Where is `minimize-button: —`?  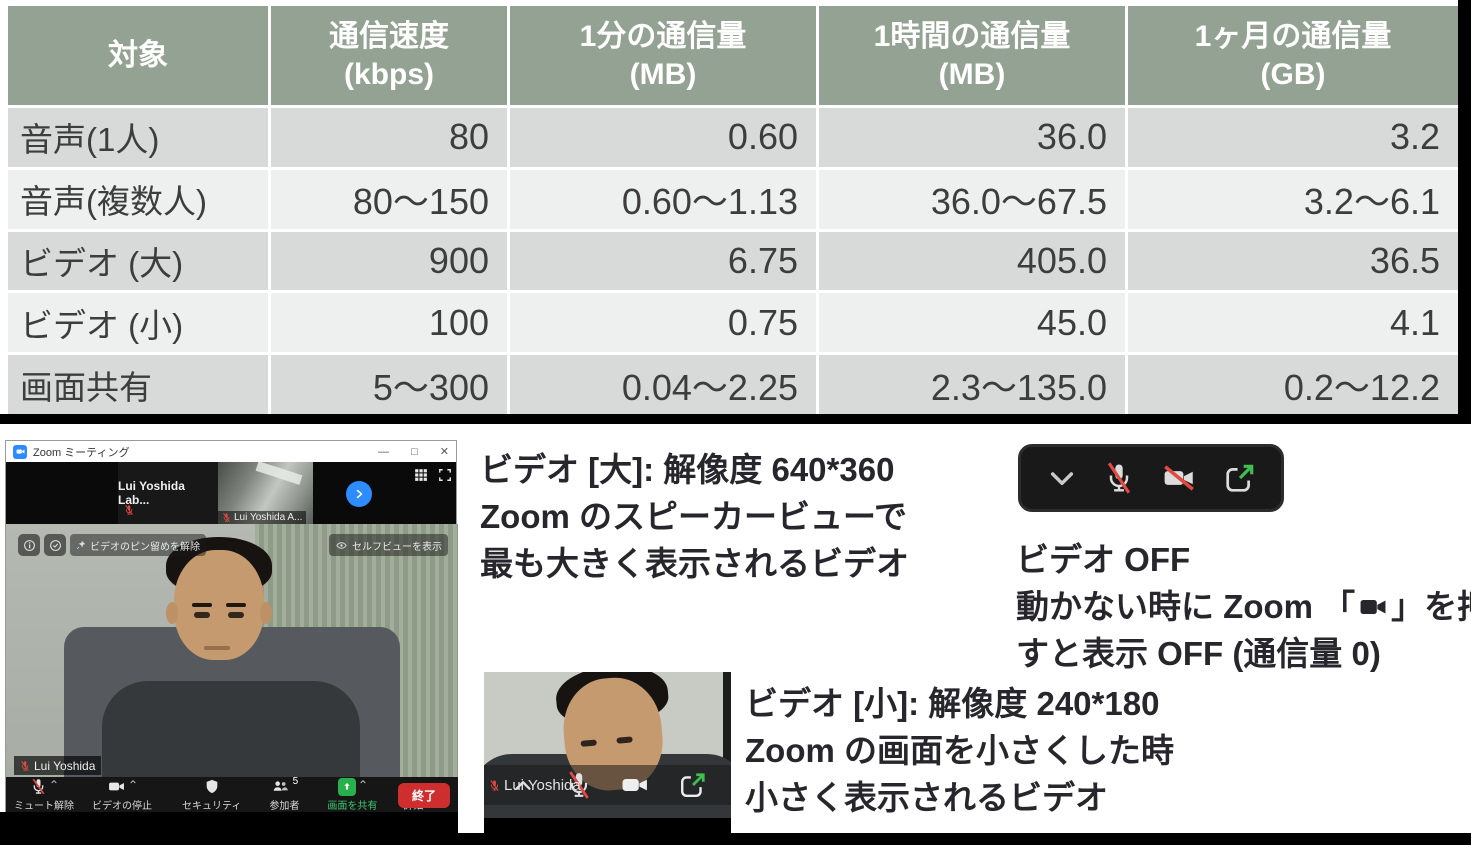
minimize-button: — is located at coordinates (384, 451).